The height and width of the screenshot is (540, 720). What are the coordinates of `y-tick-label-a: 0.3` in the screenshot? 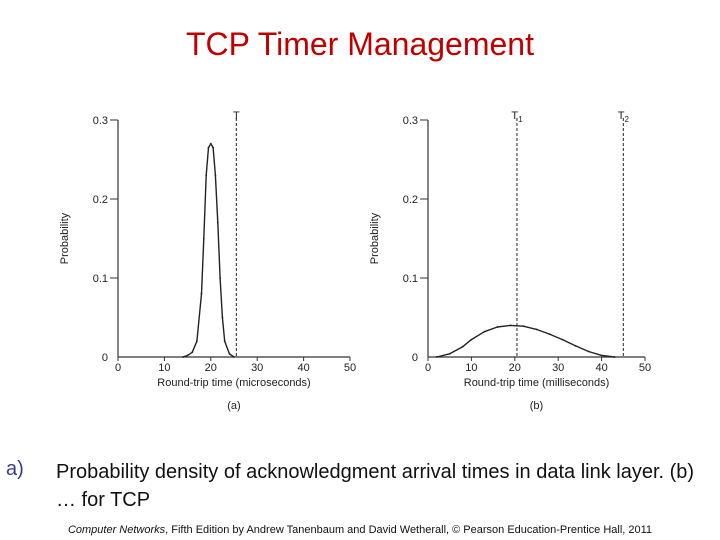 It's located at (100, 121).